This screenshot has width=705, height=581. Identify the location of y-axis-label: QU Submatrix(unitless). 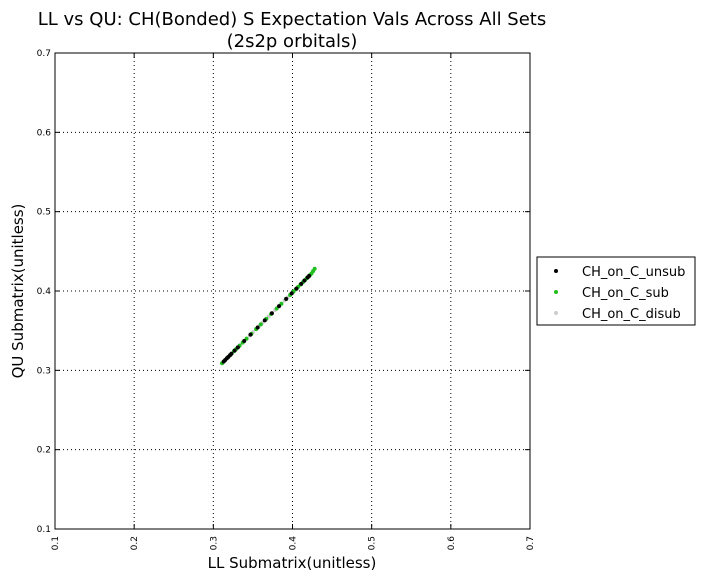
(18, 291).